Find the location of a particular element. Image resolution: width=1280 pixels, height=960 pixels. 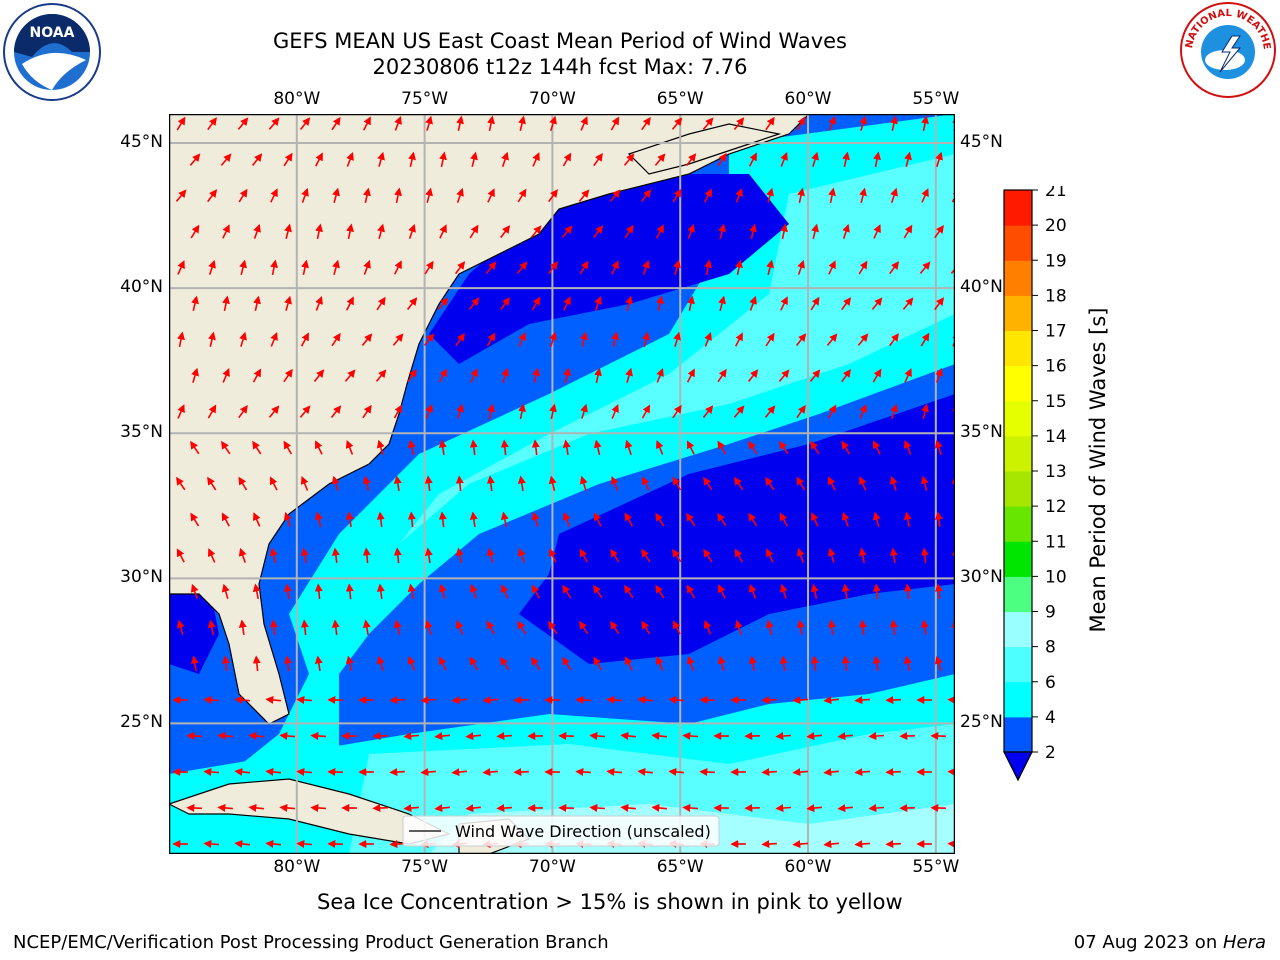

lat-tick-right: 30°N is located at coordinates (981, 577).